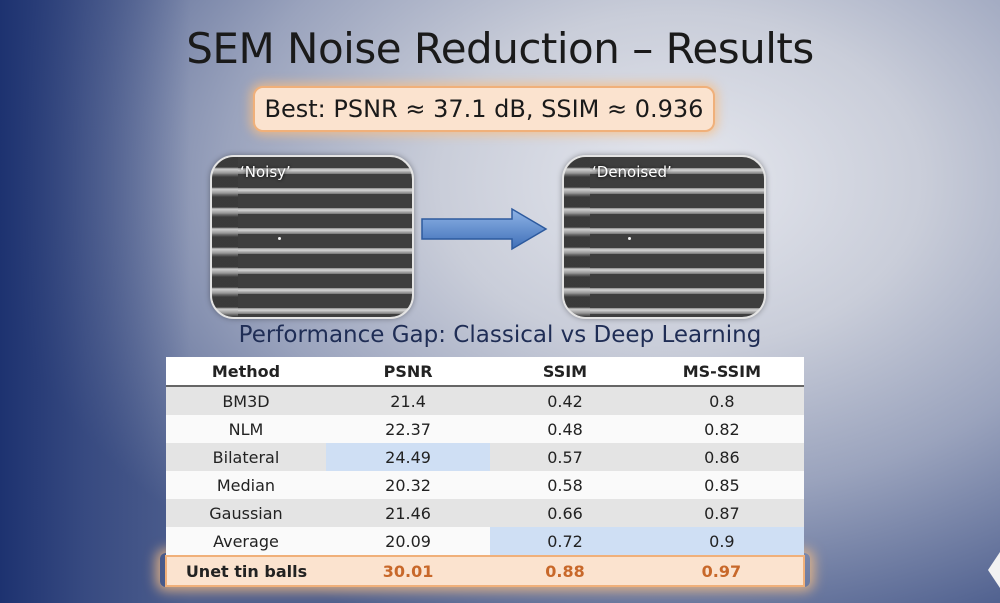  Describe the element at coordinates (994, 570) in the screenshot. I see `slide-nav-marker` at that location.